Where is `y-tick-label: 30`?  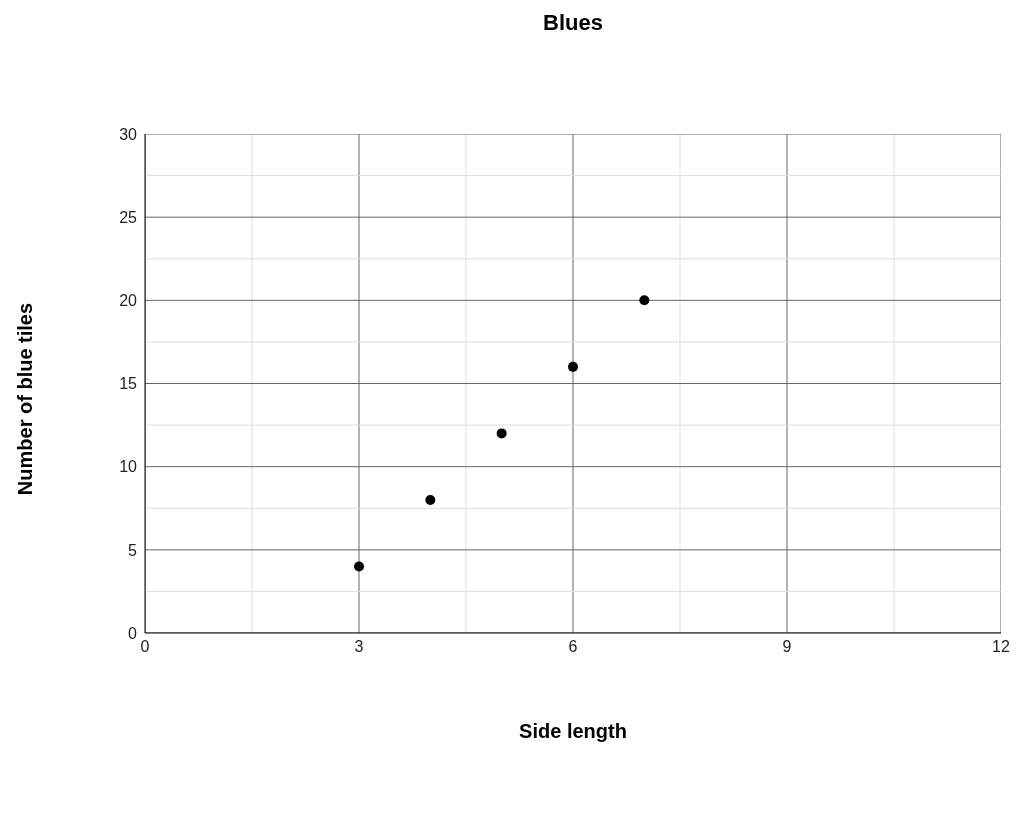 y-tick-label: 30 is located at coordinates (128, 134).